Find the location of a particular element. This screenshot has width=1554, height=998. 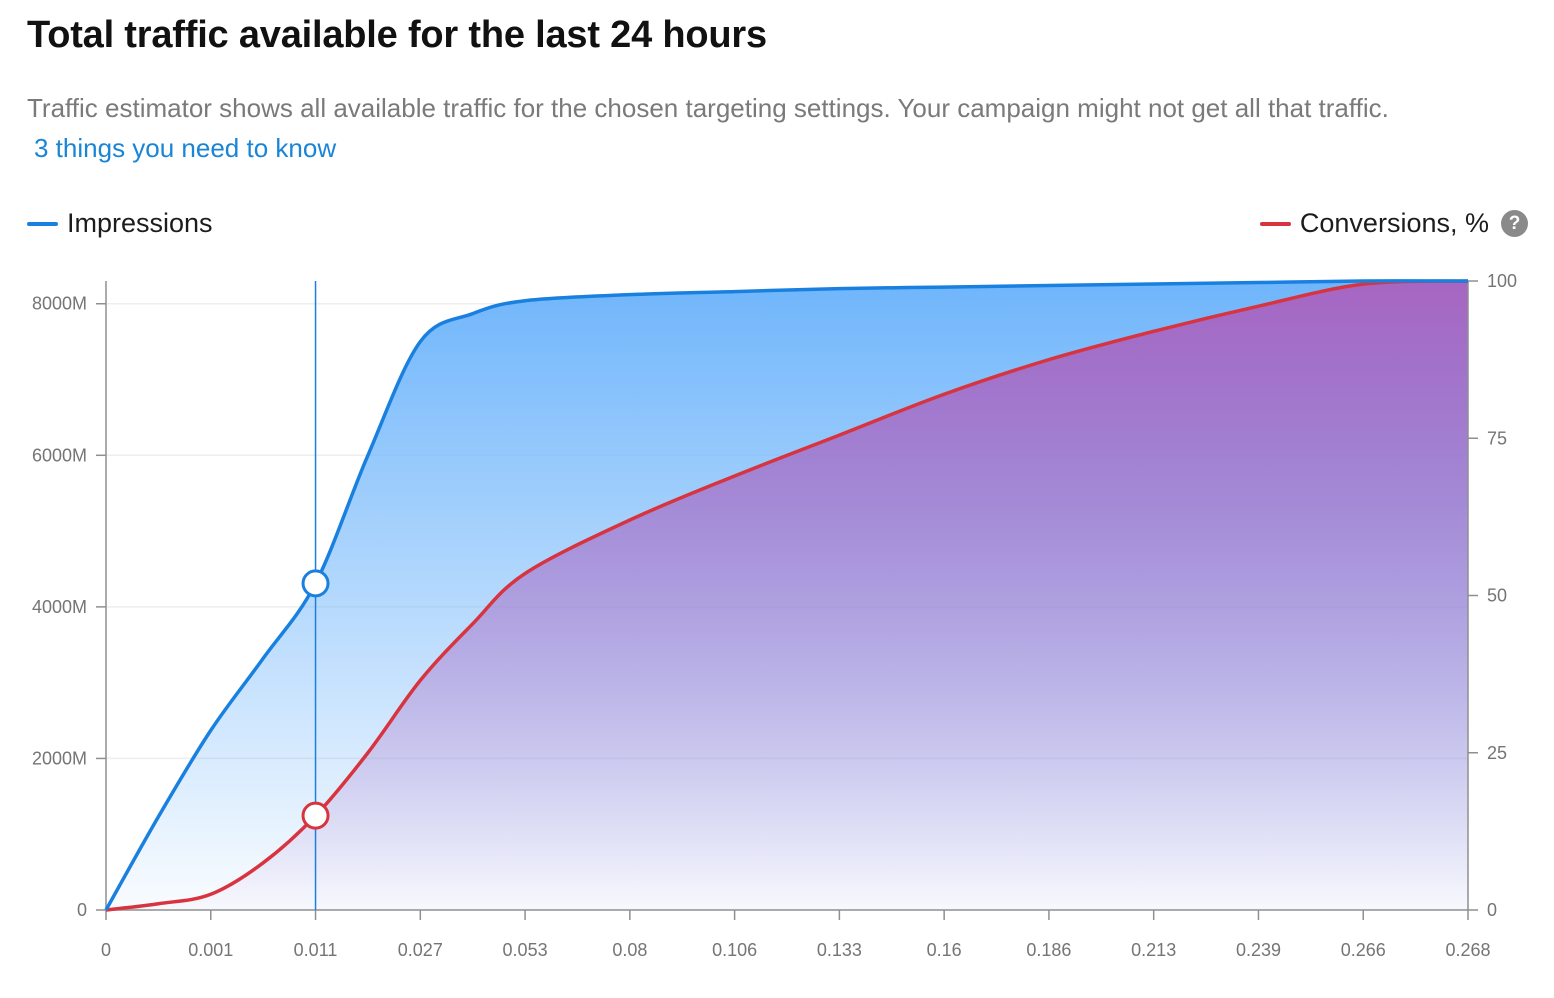

y-right-tick-label: 75 is located at coordinates (1497, 438).